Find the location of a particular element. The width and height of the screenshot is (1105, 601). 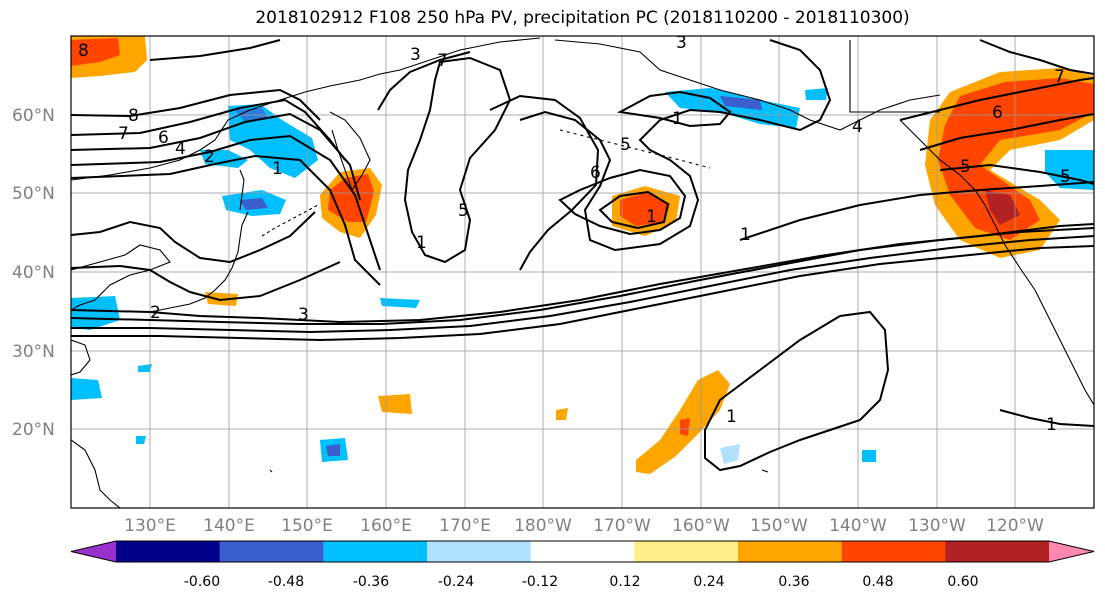

svg-text: 0.12 is located at coordinates (624, 582).